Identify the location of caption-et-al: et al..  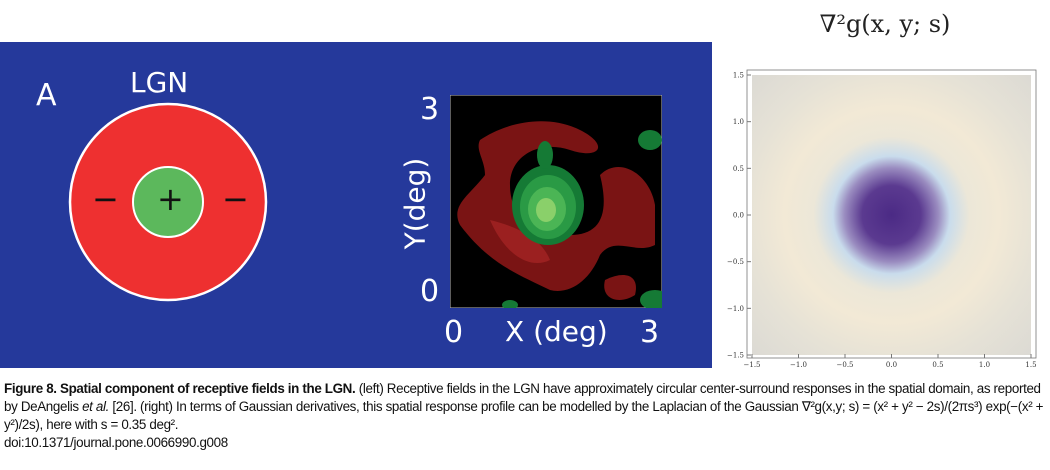
(96, 406).